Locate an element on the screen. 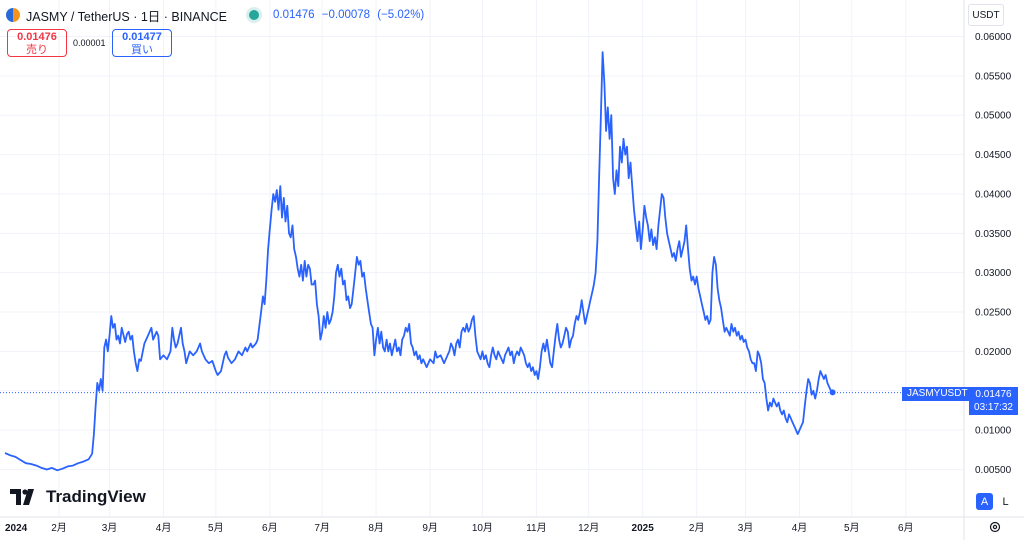 The width and height of the screenshot is (1024, 540). bar-countdown: 03:17:32 is located at coordinates (993, 407).